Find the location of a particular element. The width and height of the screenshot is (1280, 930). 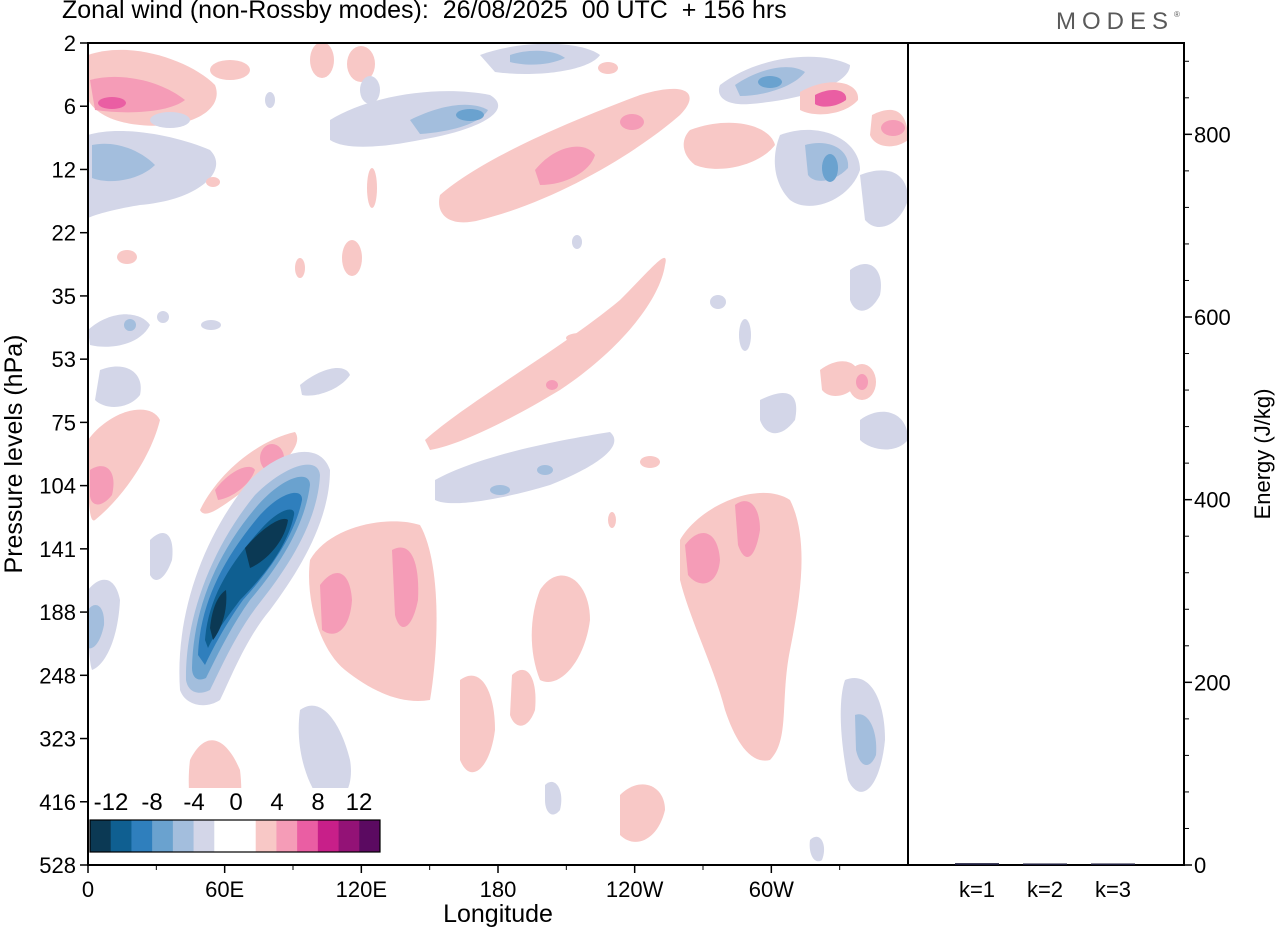

energy-tick-label: 0 is located at coordinates (1200, 865).